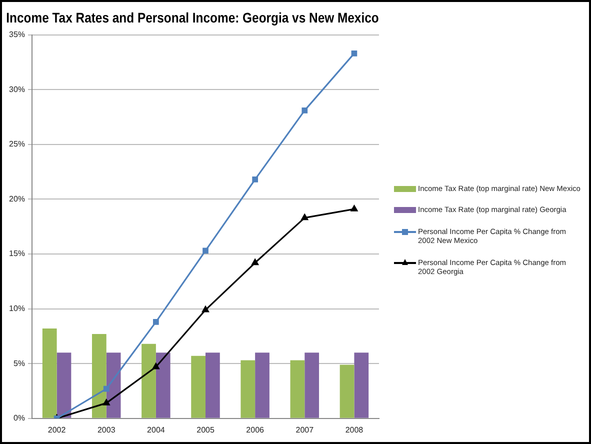  I want to click on y-tick-label: 30%, so click(17, 89).